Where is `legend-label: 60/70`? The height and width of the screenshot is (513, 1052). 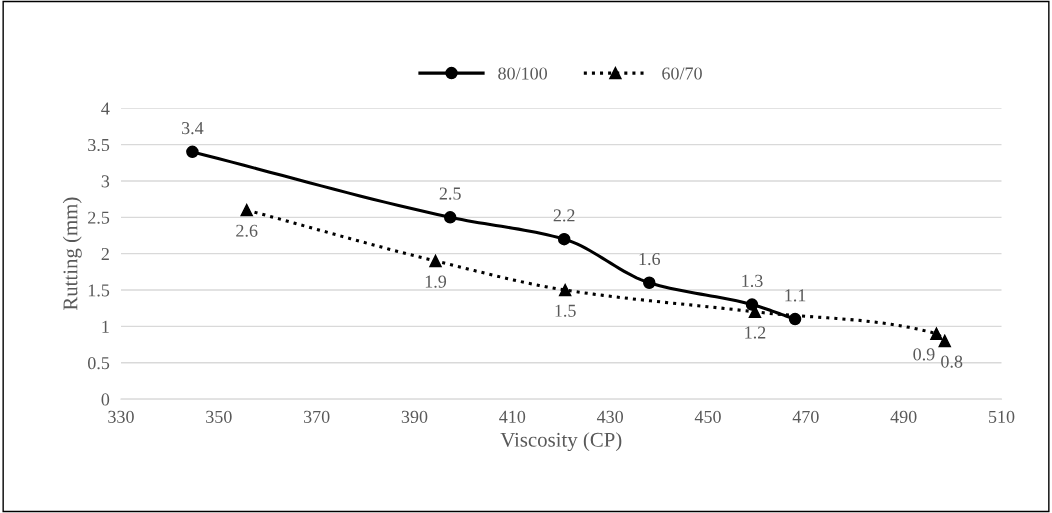
legend-label: 60/70 is located at coordinates (682, 73).